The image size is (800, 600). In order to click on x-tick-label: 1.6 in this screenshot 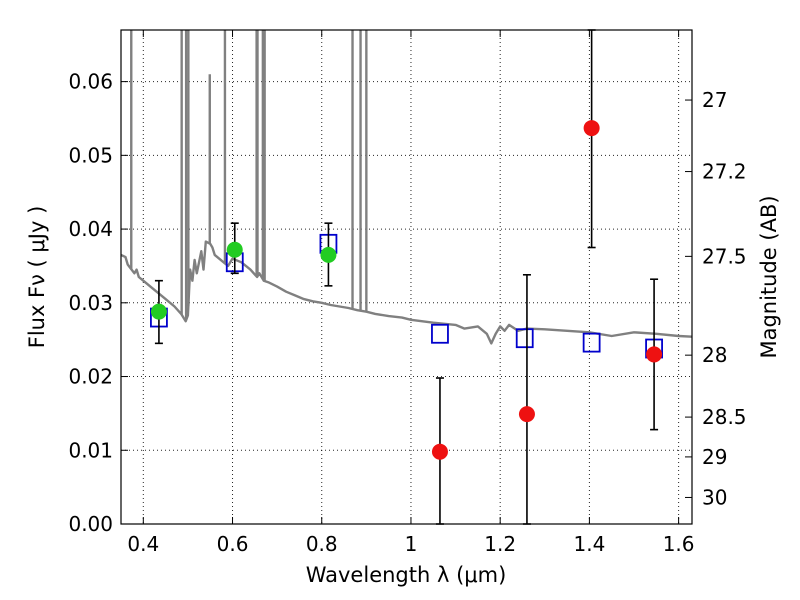, I will do `click(679, 544)`.